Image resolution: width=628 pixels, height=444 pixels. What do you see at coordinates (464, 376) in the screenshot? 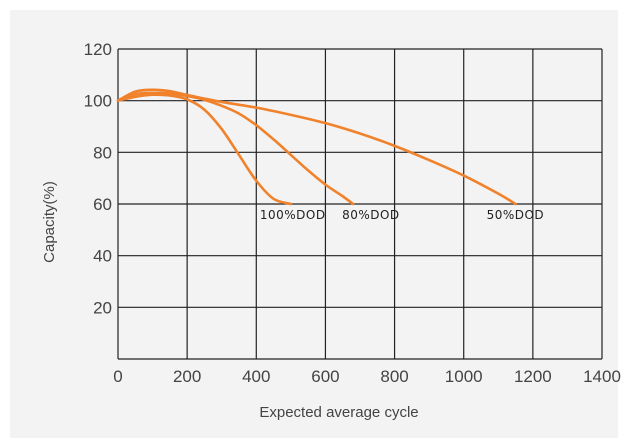
I see `x-tick-label-5: 1000` at bounding box center [464, 376].